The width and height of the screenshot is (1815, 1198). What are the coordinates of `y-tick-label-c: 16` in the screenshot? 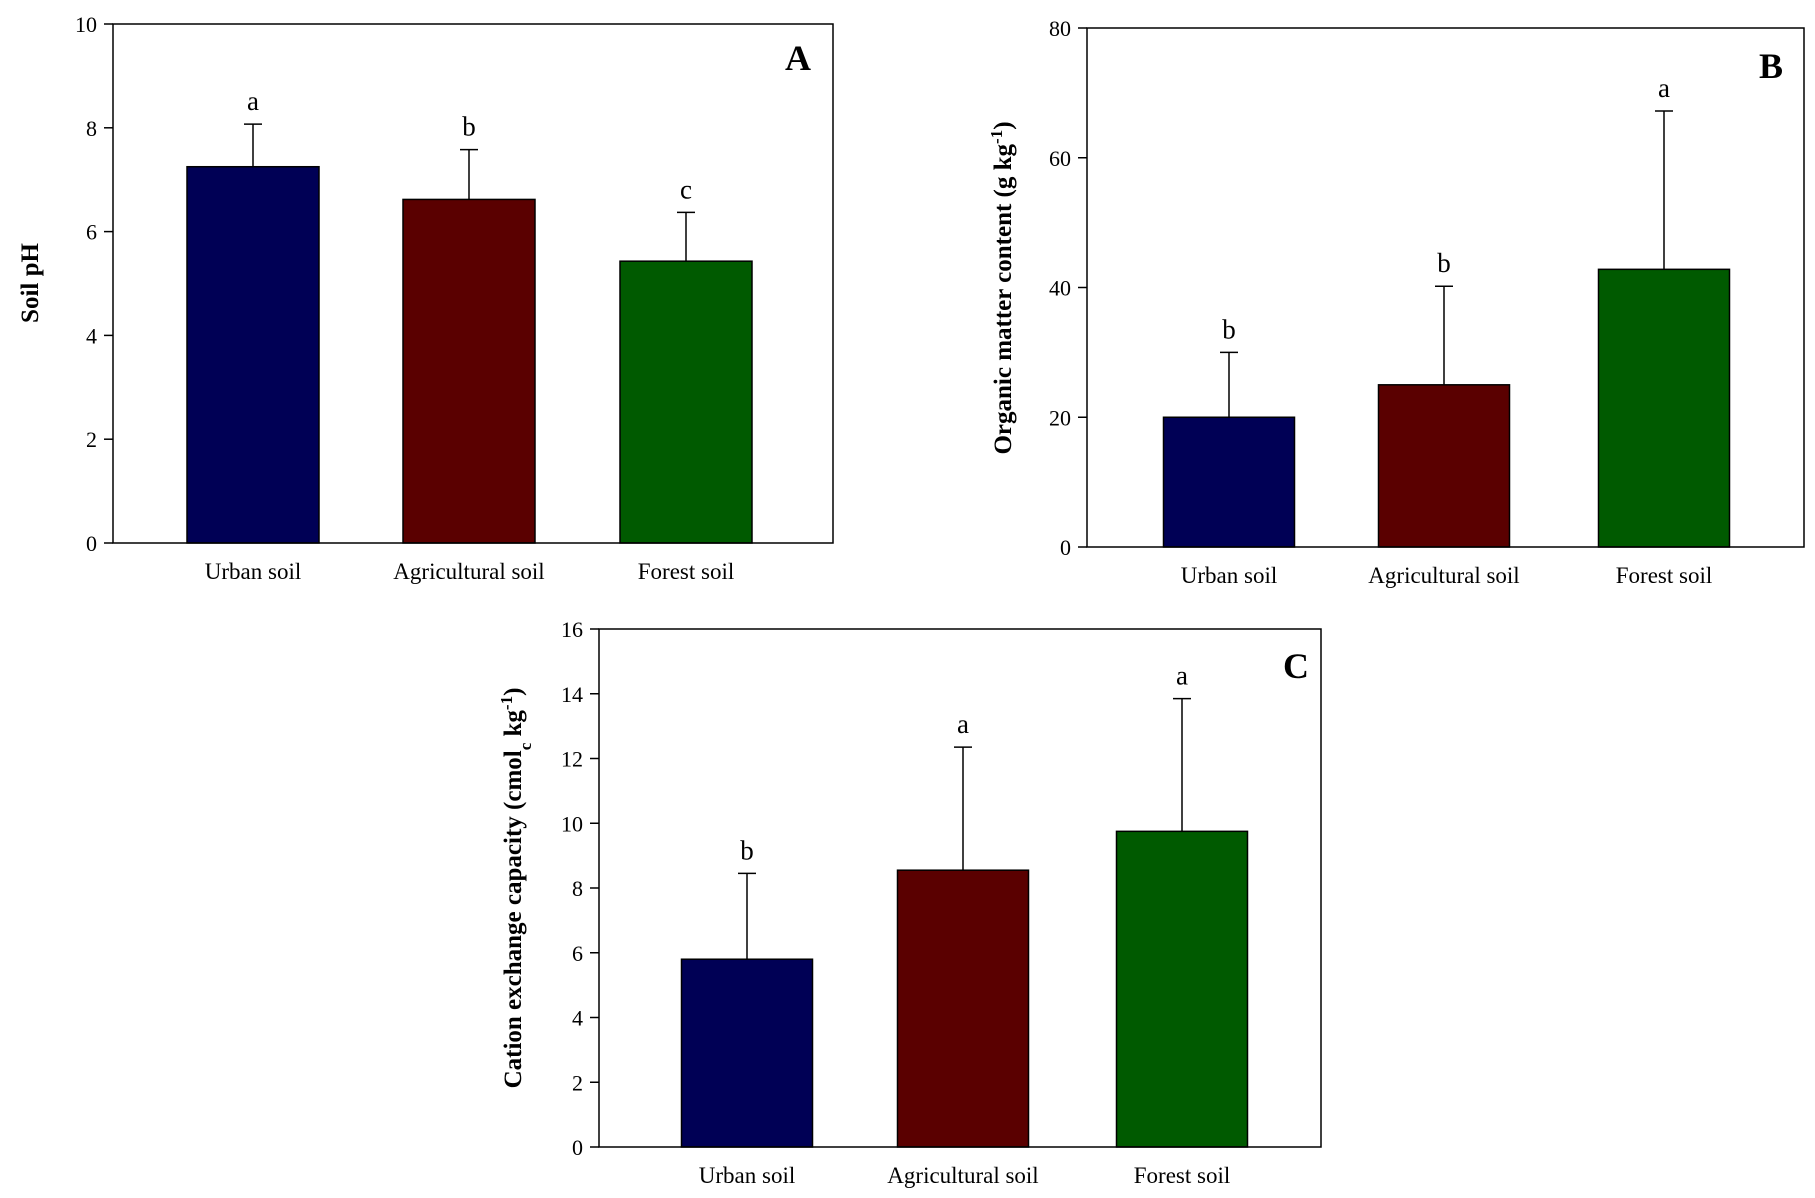 It's located at (572, 629).